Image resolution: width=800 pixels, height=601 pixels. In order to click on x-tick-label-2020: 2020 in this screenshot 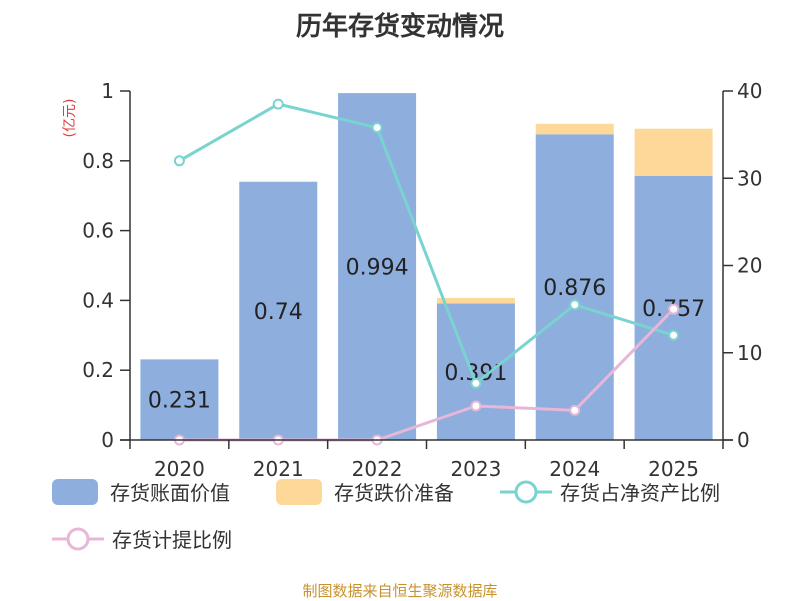, I will do `click(179, 469)`.